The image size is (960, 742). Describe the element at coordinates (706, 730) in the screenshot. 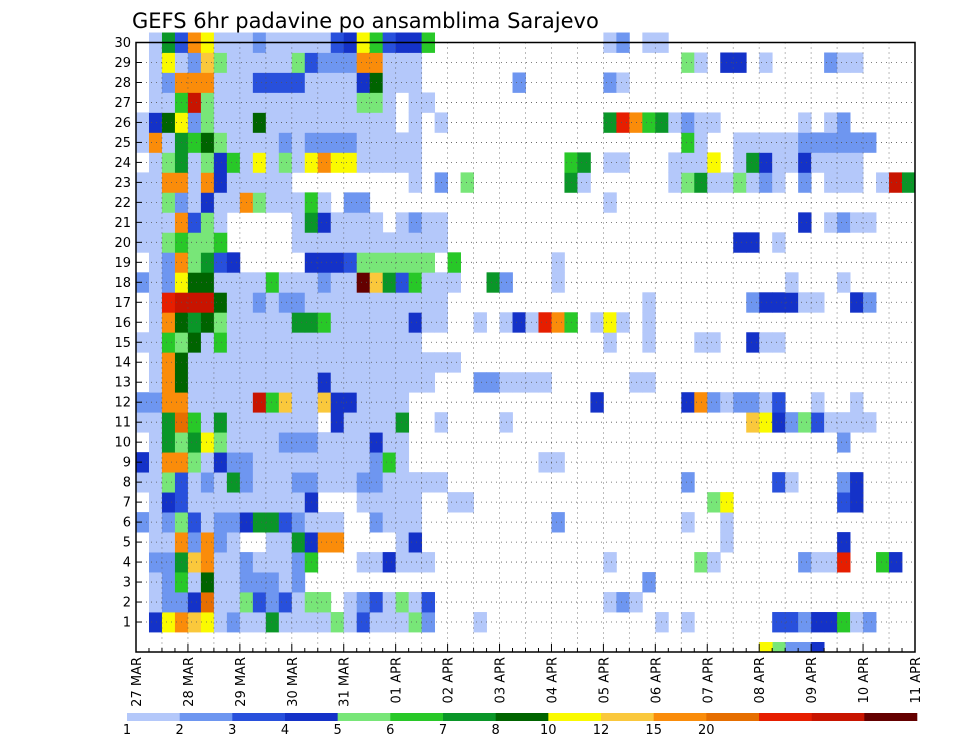

I see `colorbar-label: 20` at that location.